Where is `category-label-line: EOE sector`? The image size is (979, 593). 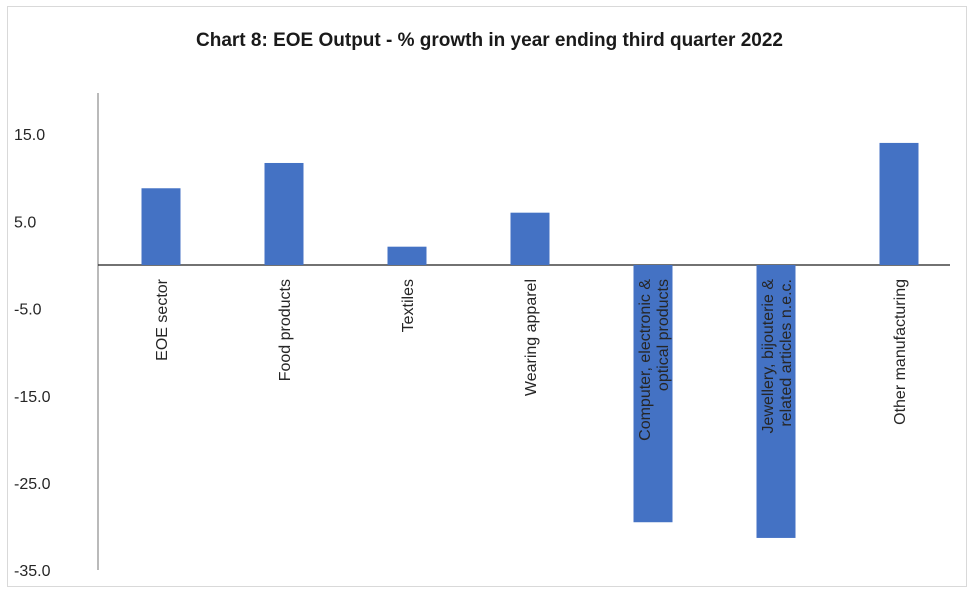
category-label-line: EOE sector is located at coordinates (162, 319).